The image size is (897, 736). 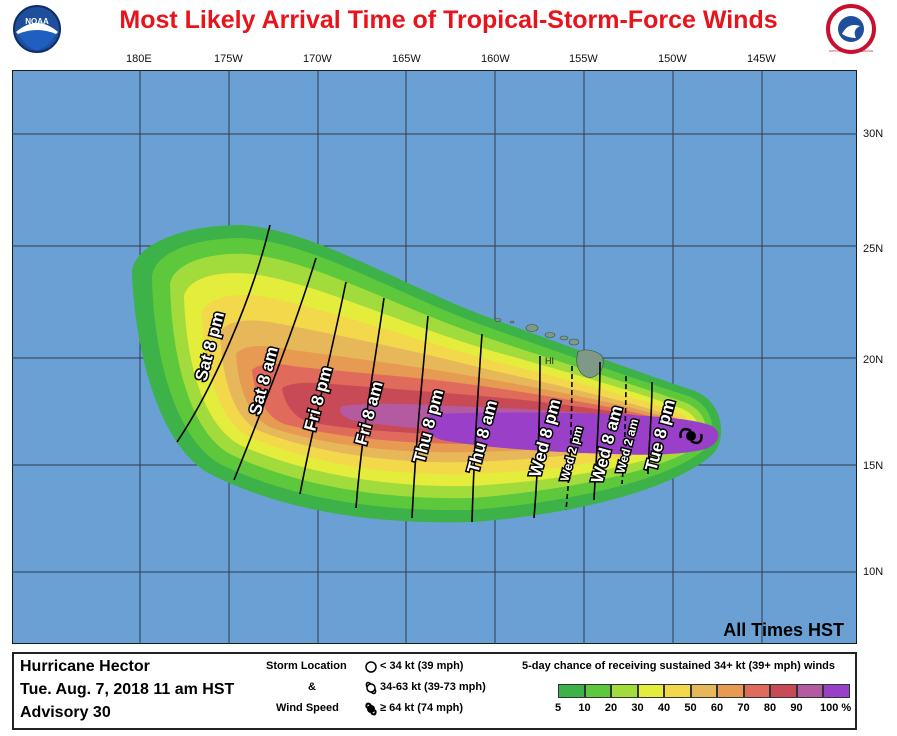 I want to click on probability-tick-label: 5, so click(x=558, y=708).